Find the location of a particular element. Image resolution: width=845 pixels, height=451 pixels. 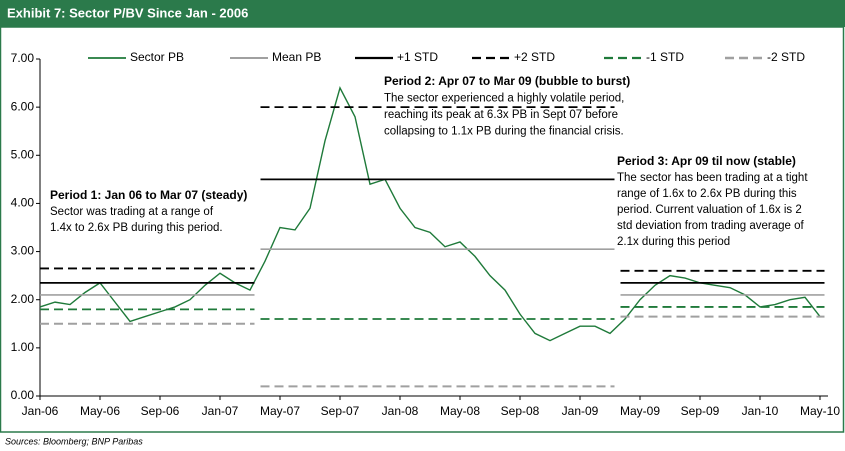

legend-label: +1 STD is located at coordinates (417, 57).